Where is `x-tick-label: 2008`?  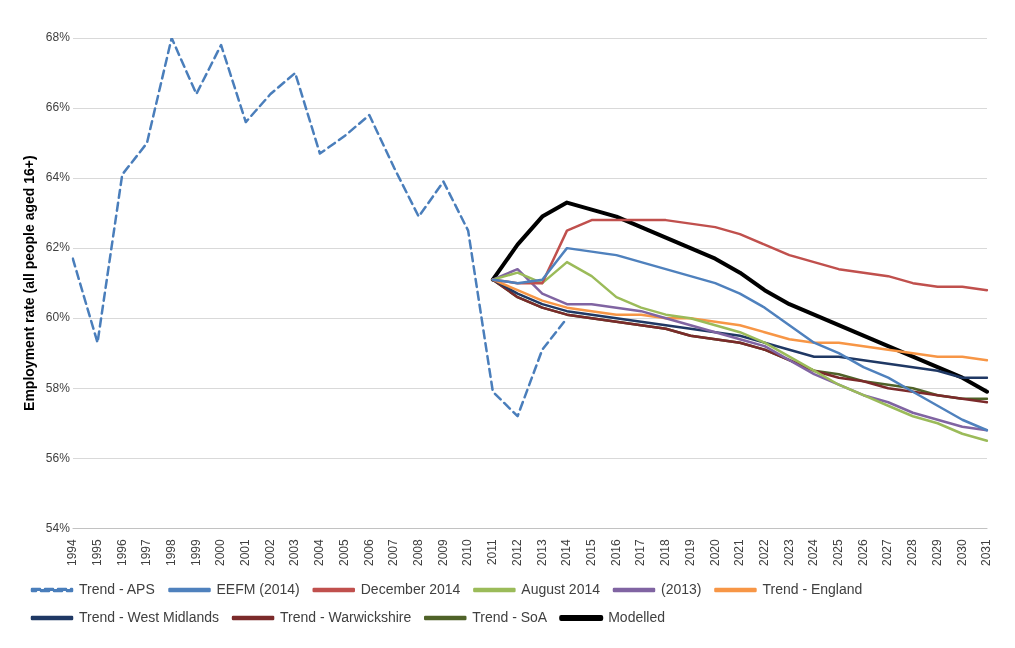 x-tick-label: 2008 is located at coordinates (418, 552).